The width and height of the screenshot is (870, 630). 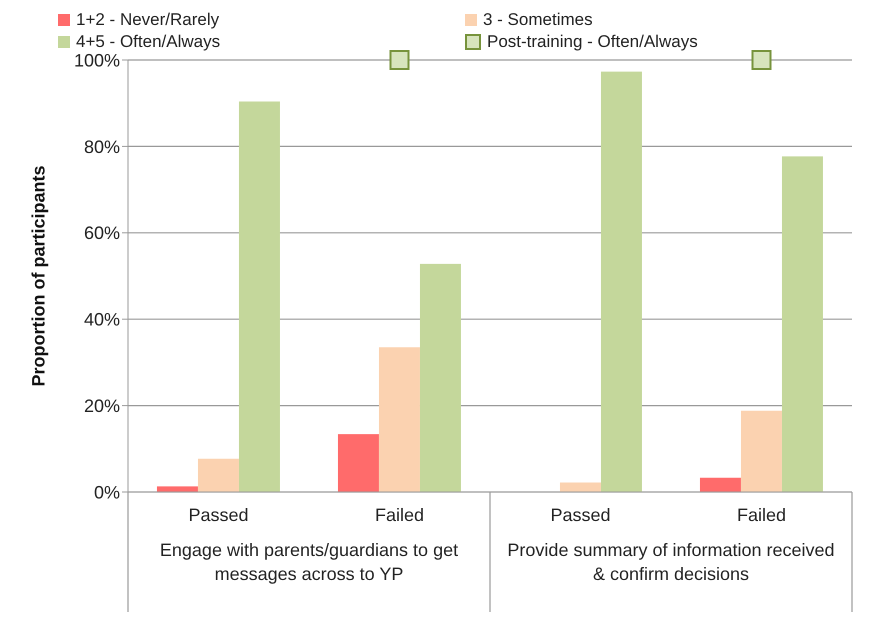 I want to click on y-tick-label: 80%, so click(x=102, y=146).